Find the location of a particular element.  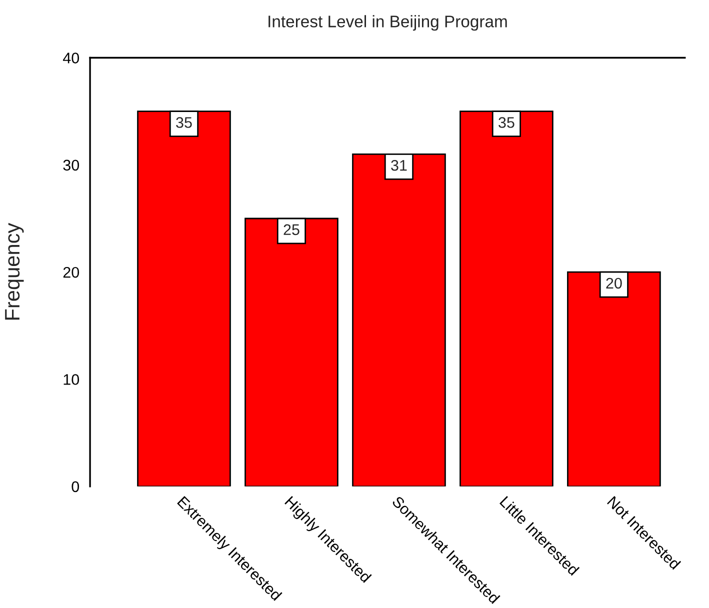

y-tick-label: 20 is located at coordinates (71, 272).